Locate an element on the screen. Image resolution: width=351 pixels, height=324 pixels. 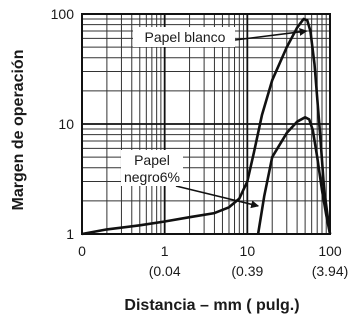
x-tick-labels: 0 1 (0.04 10 (0.39 100 (3.94) is located at coordinates (213, 261).